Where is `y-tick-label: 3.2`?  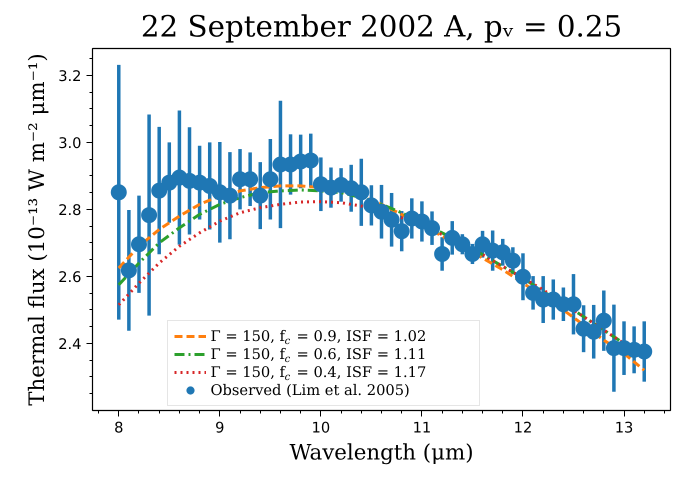 y-tick-label: 3.2 is located at coordinates (70, 76).